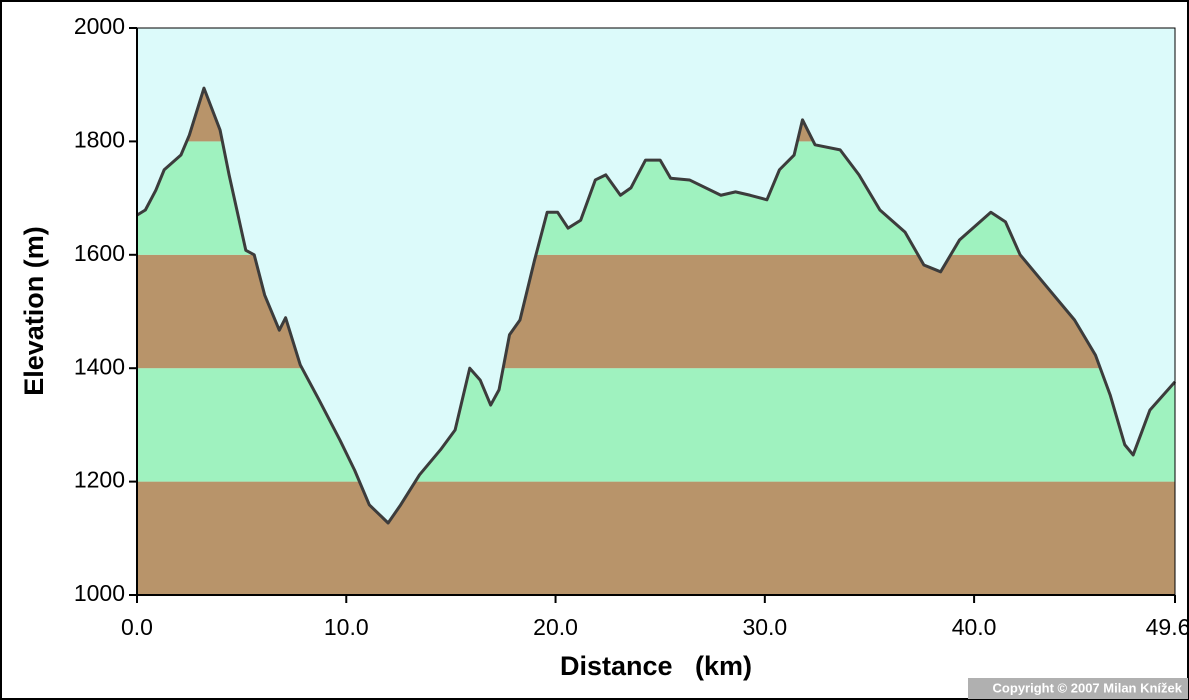  Describe the element at coordinates (656, 666) in the screenshot. I see `x-axis-title: Distance (km)` at that location.